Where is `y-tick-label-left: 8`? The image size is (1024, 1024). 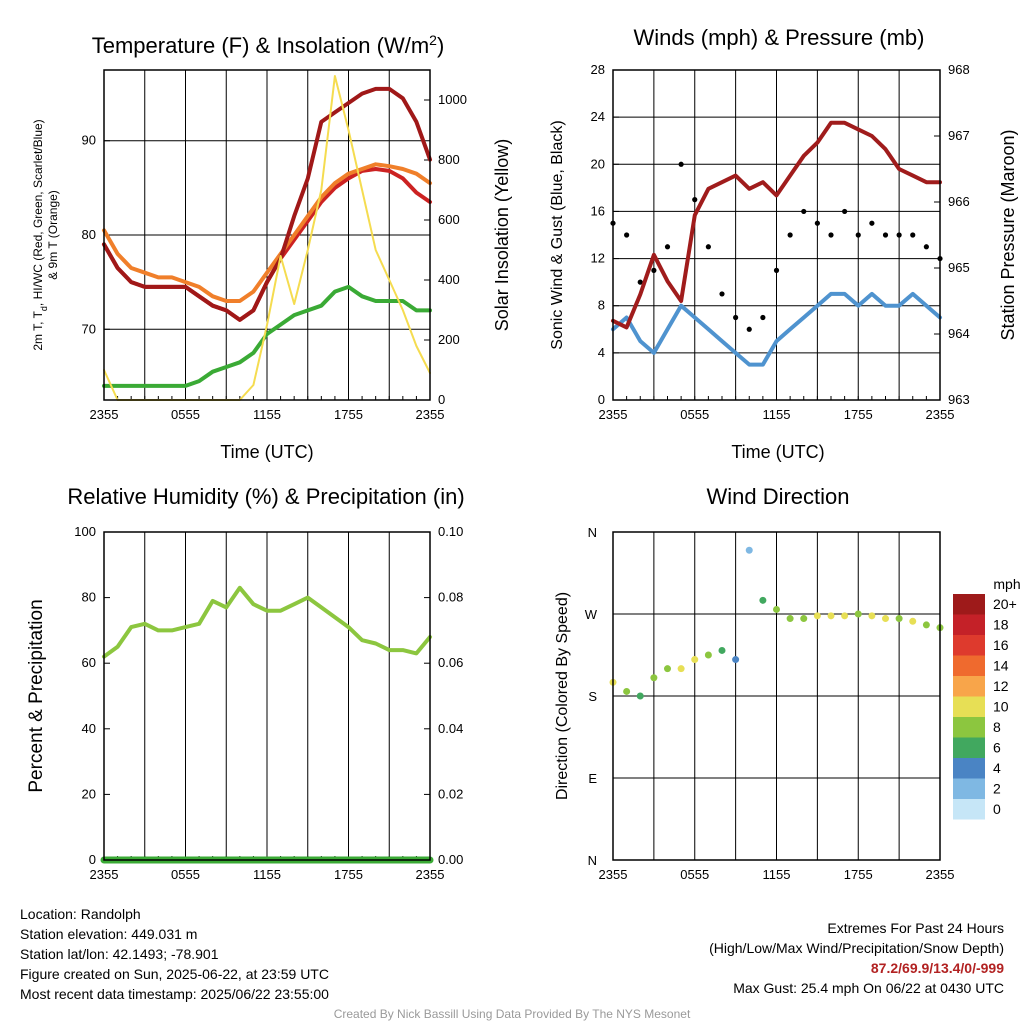 y-tick-label-left: 8 is located at coordinates (601, 305).